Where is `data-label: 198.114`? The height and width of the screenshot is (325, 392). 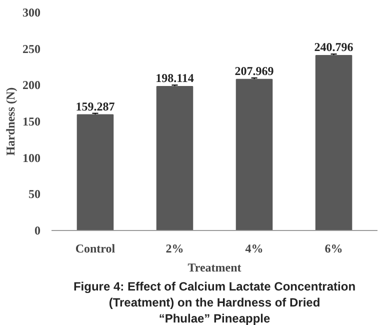
data-label: 198.114 is located at coordinates (175, 78).